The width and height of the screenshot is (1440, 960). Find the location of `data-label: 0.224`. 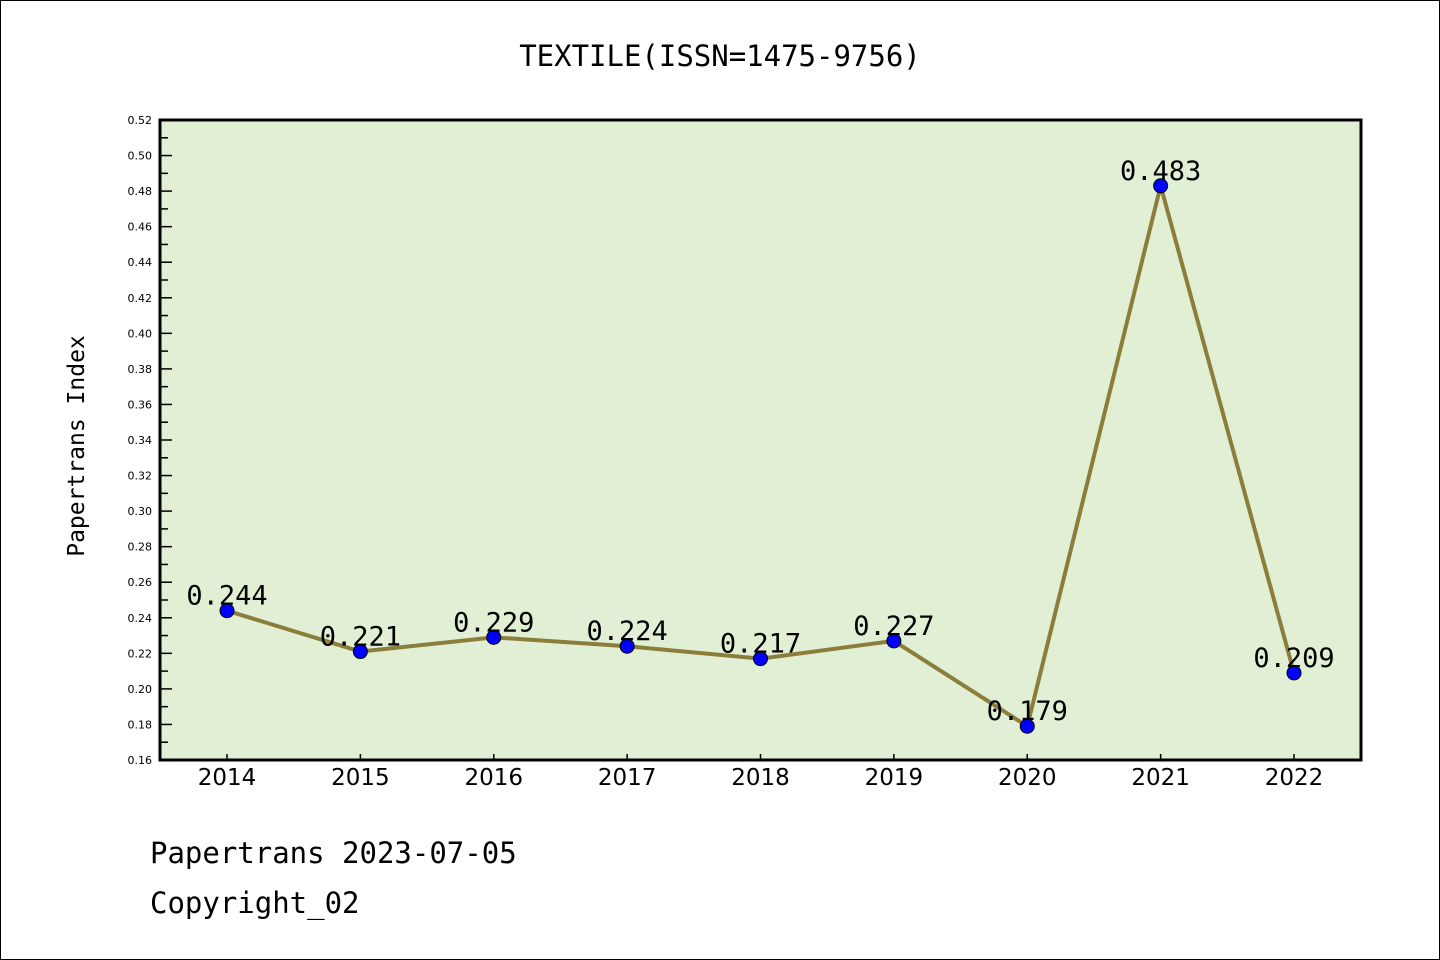

data-label: 0.224 is located at coordinates (626, 631).